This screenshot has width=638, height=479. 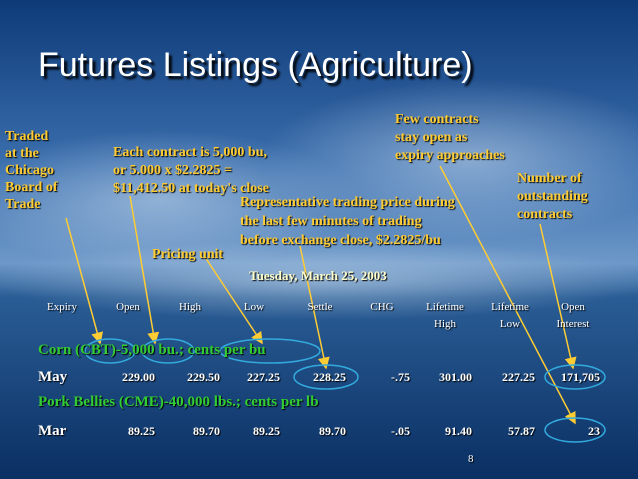 I want to click on annotation: Each contract is 5,000 bu,, so click(x=190, y=152).